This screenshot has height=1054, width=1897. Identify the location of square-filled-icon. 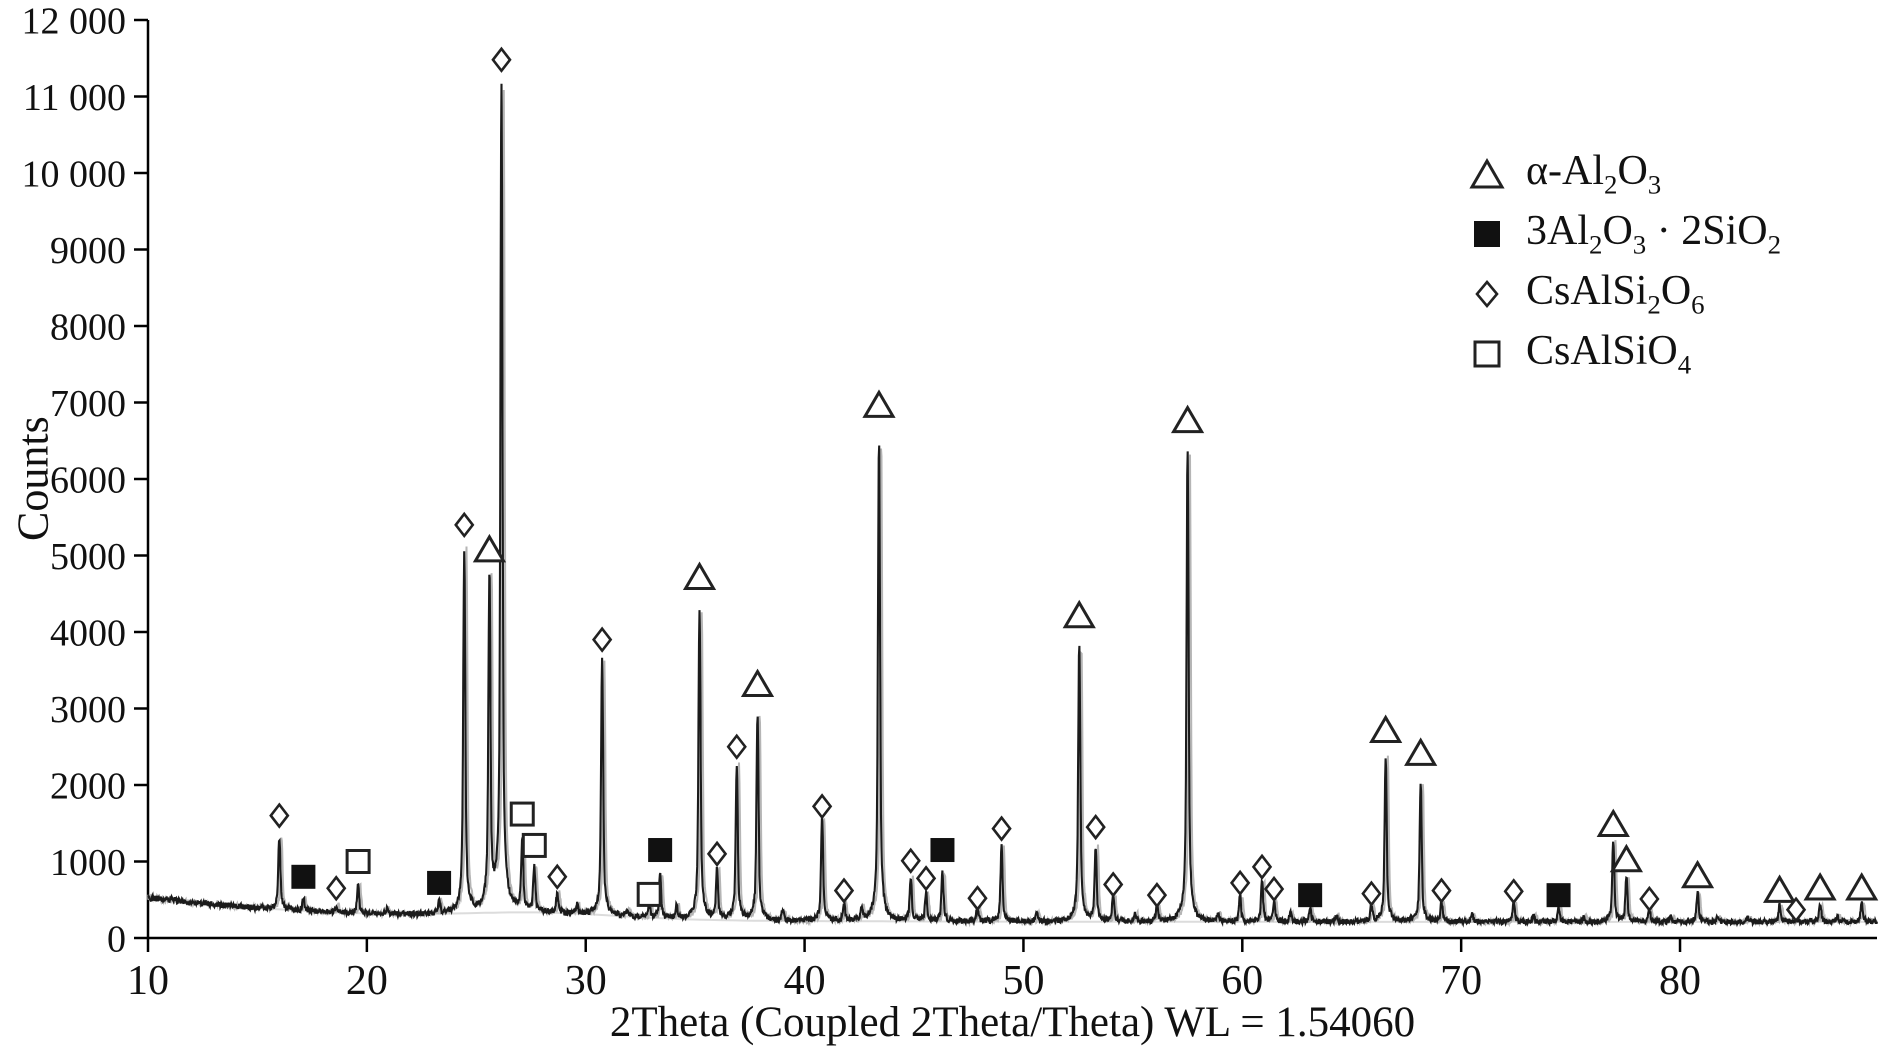
(1487, 234).